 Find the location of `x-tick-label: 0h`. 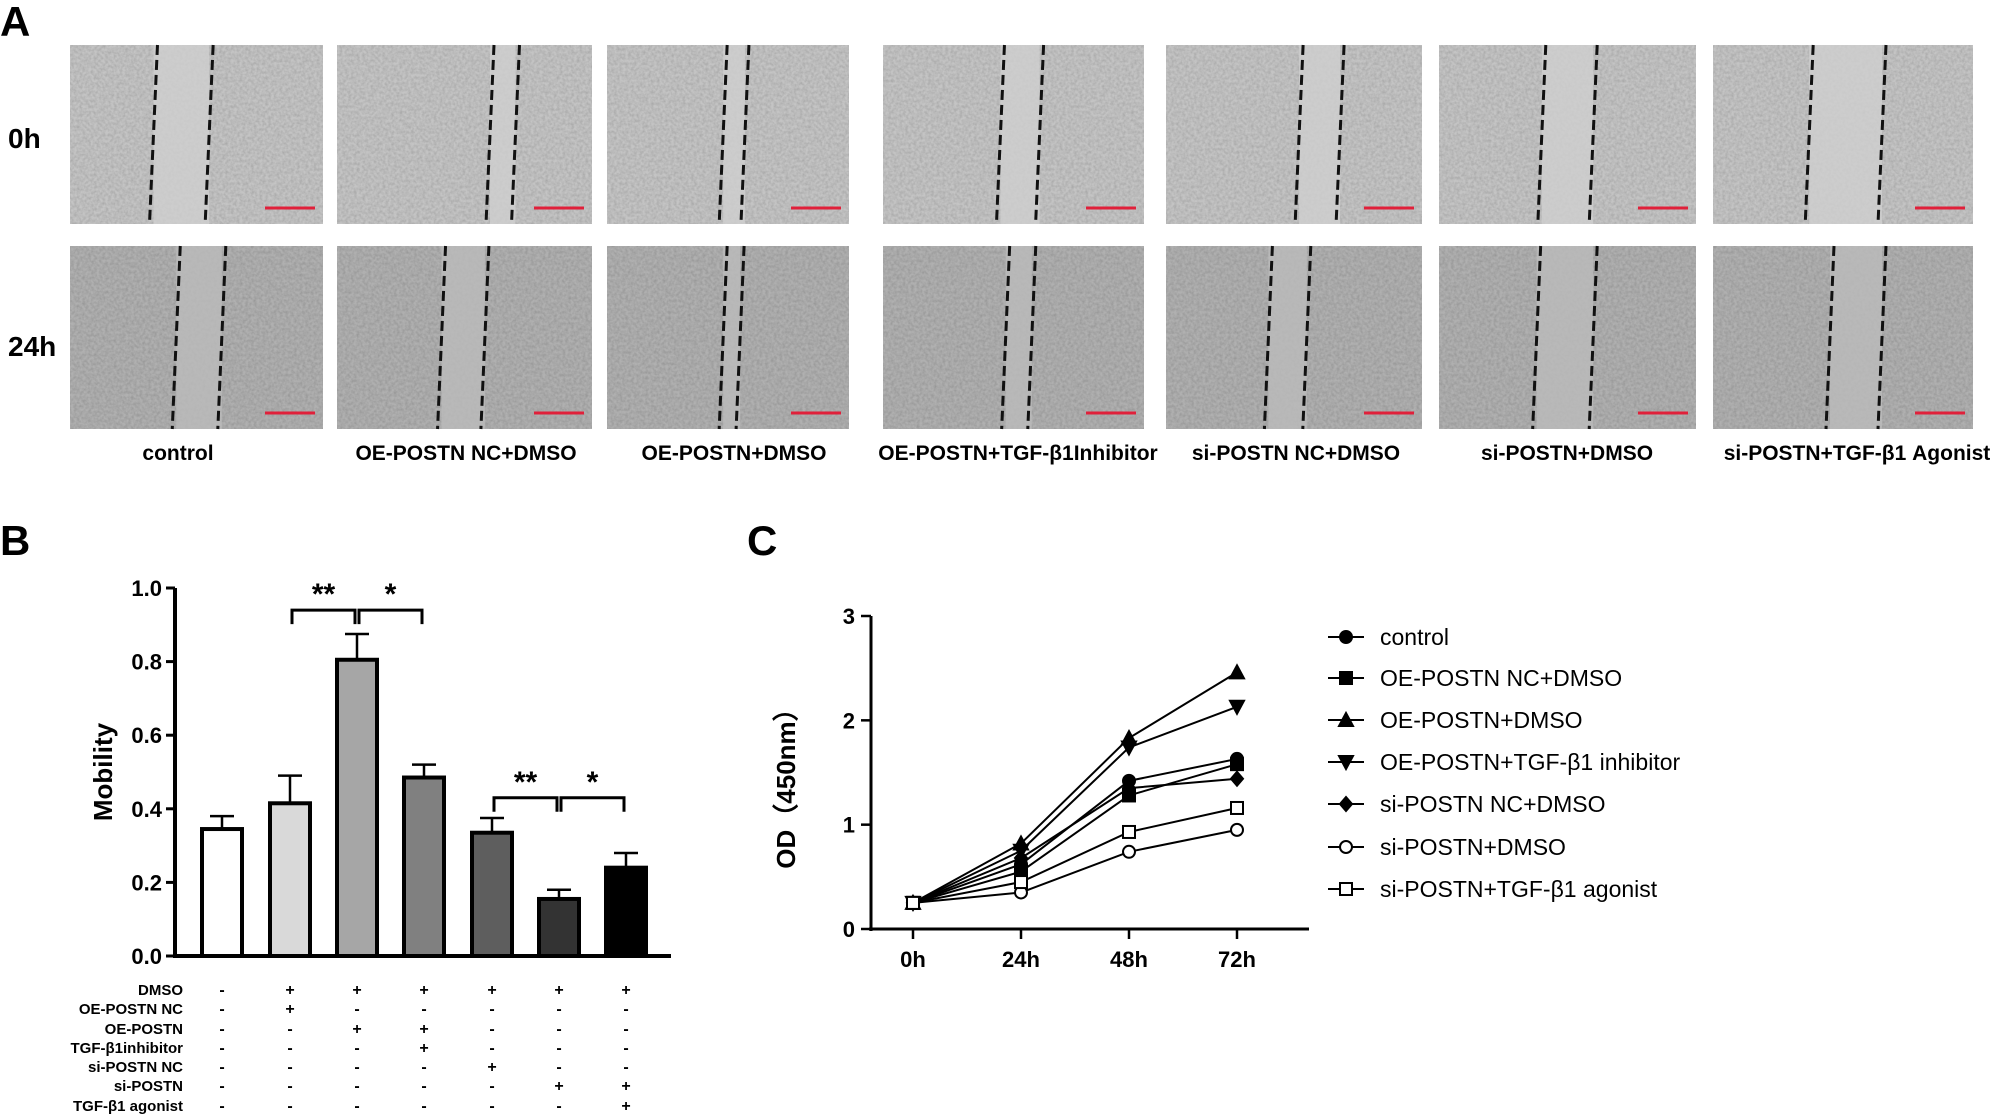

x-tick-label: 0h is located at coordinates (913, 959).